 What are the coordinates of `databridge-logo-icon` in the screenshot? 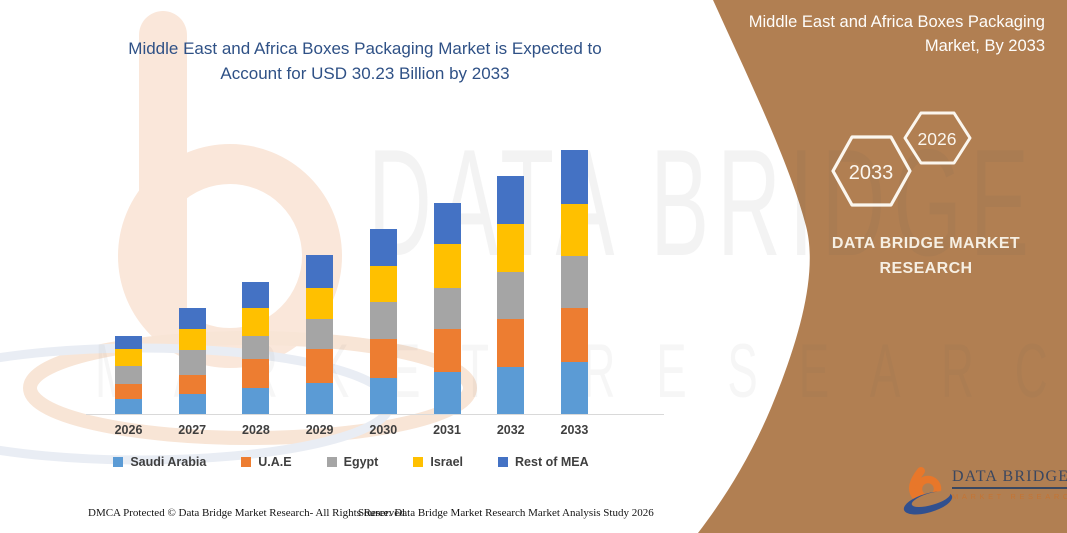 It's located at (928, 491).